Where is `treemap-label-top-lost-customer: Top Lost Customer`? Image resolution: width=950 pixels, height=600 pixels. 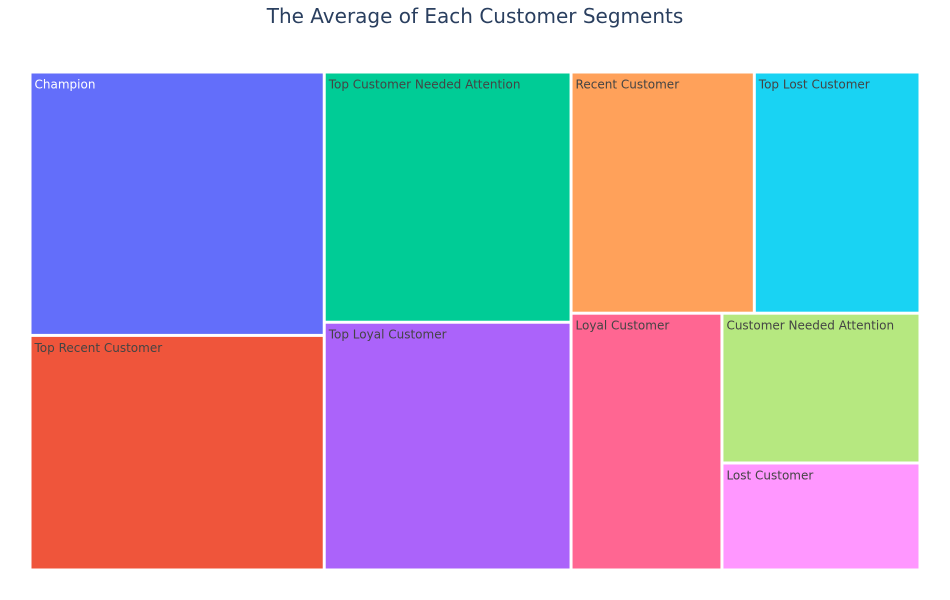 treemap-label-top-lost-customer: Top Lost Customer is located at coordinates (814, 85).